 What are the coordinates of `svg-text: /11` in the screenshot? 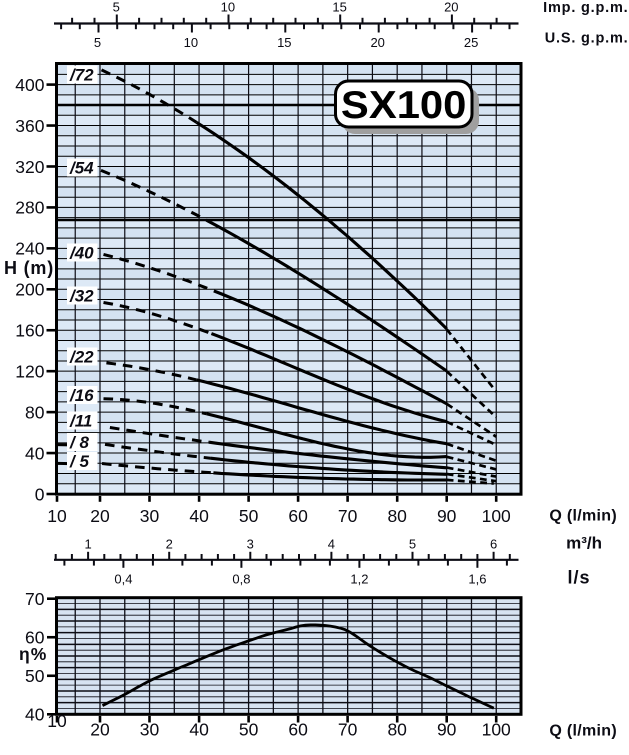 It's located at (80, 421).